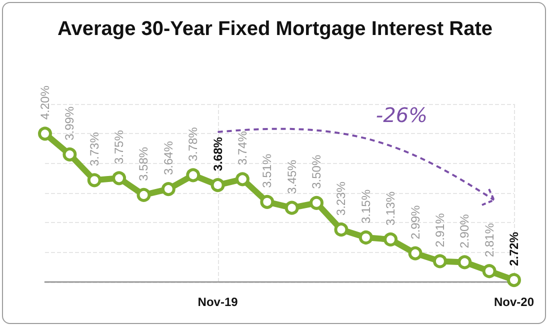  What do you see at coordinates (275, 29) in the screenshot?
I see `chart-title: Average 30-Year Fixed Mortgage Interest Rate` at bounding box center [275, 29].